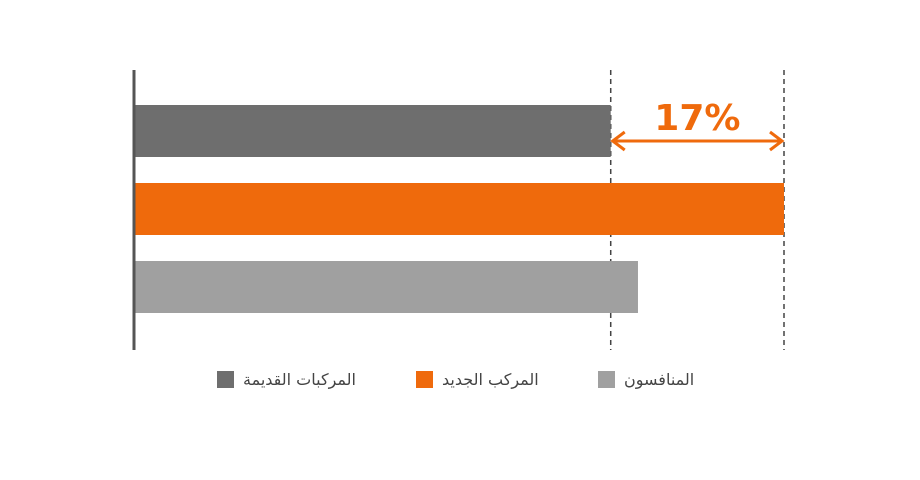 The width and height of the screenshot is (920, 480). Describe the element at coordinates (299, 380) in the screenshot. I see `legend-label: المركبات القديمة` at that location.